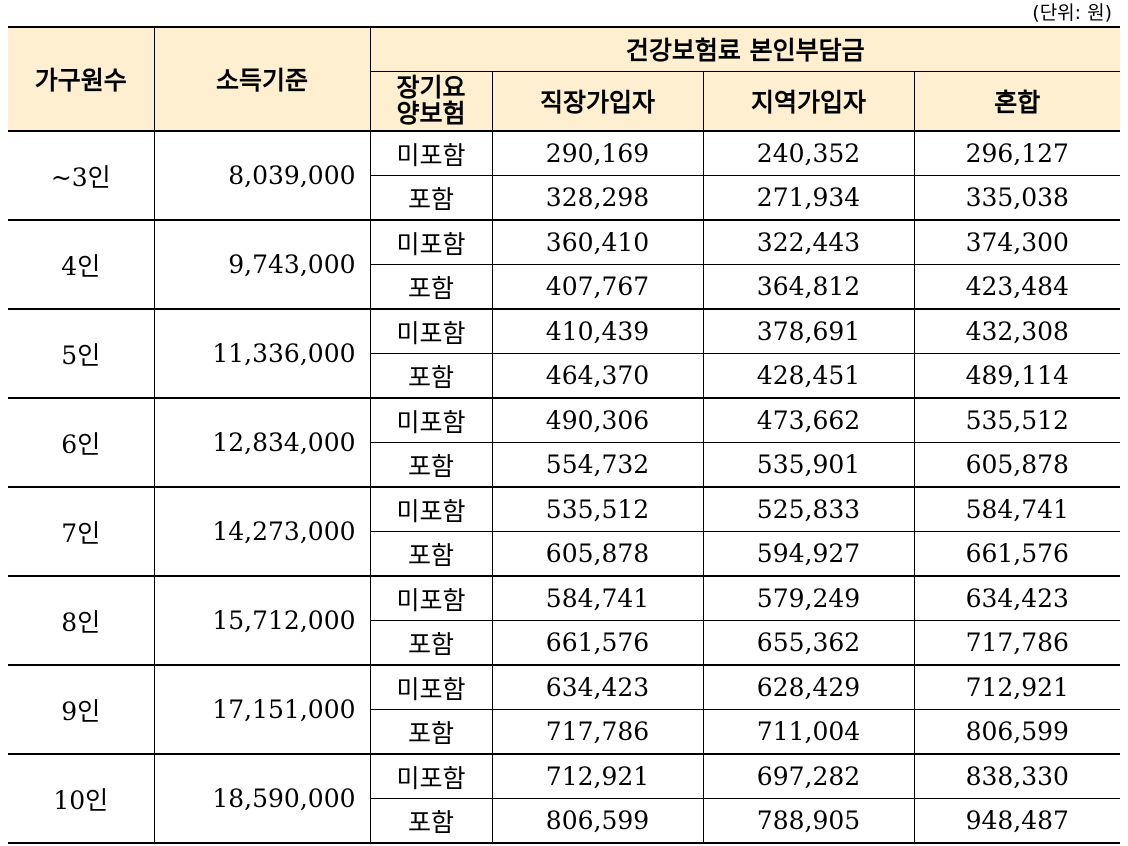  What do you see at coordinates (597, 732) in the screenshot?
I see `employee-cell: 717,786` at bounding box center [597, 732].